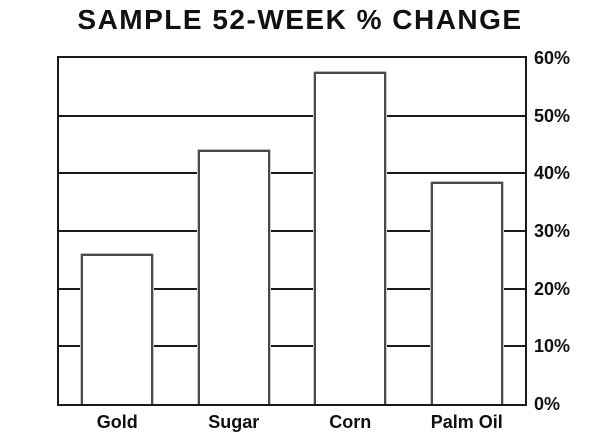 This screenshot has width=600, height=448. What do you see at coordinates (300, 19) in the screenshot?
I see `chart-title: SAMPLE 52-WEEK % CHANGE` at bounding box center [300, 19].